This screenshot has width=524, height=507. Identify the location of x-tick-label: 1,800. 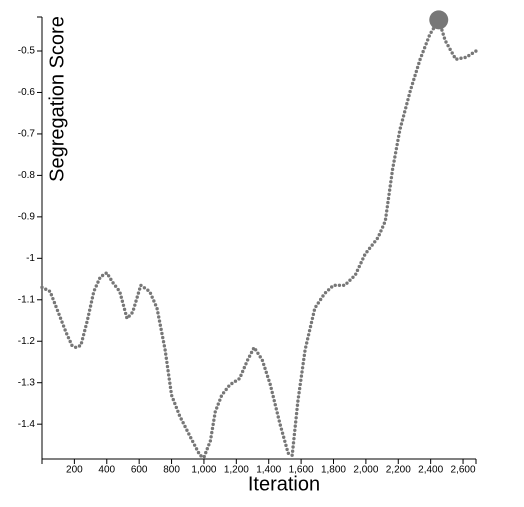
(333, 470).